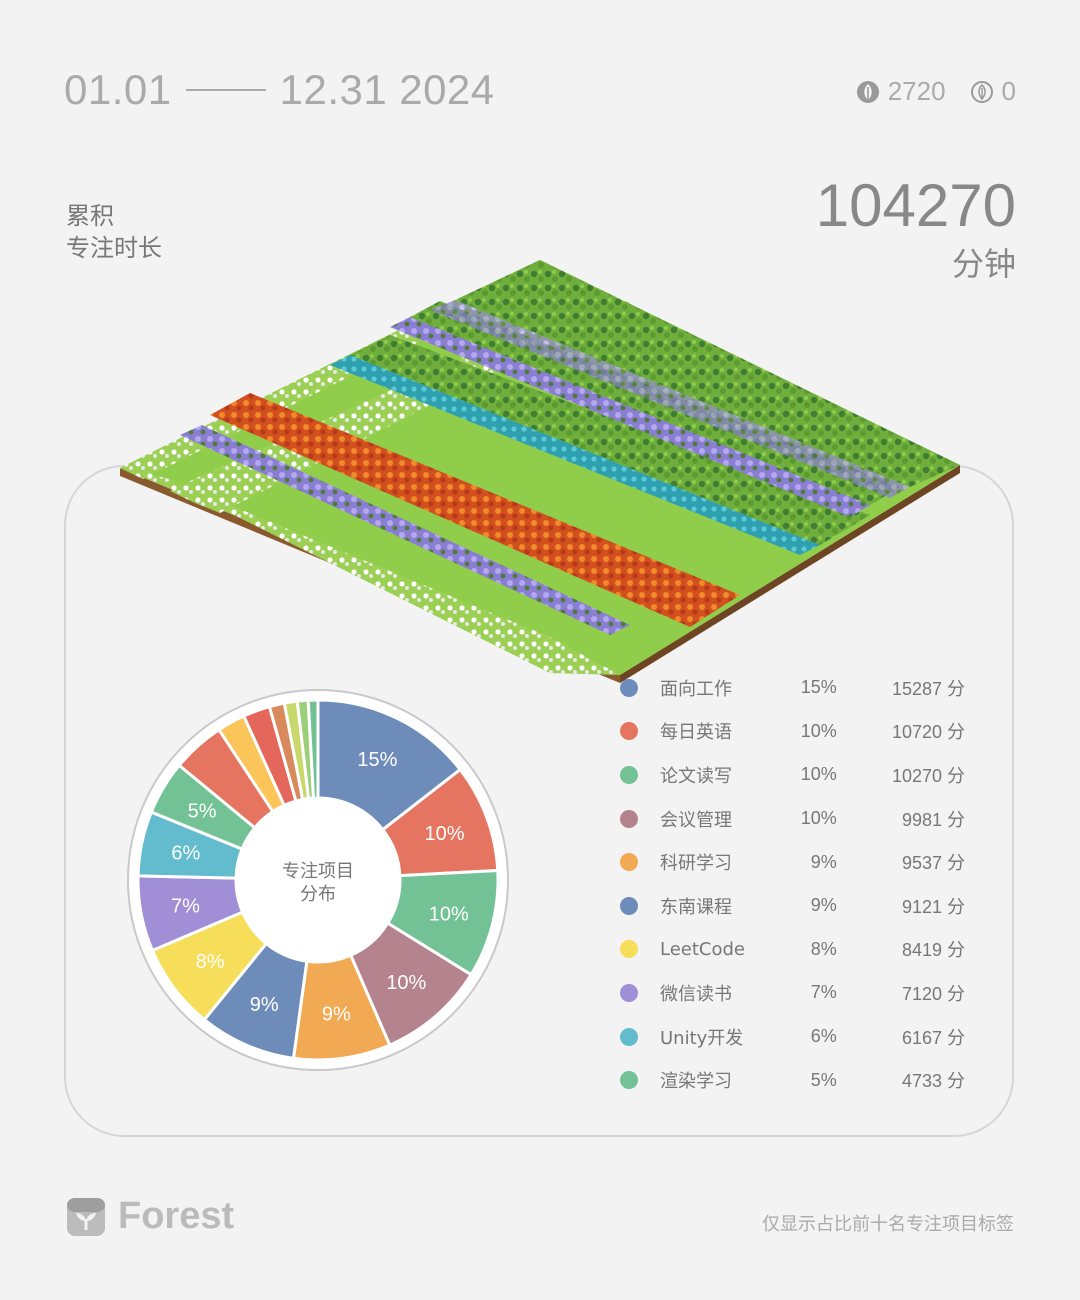  What do you see at coordinates (792, 906) in the screenshot?
I see `legend-row: 东南课程 9% 9121 分` at bounding box center [792, 906].